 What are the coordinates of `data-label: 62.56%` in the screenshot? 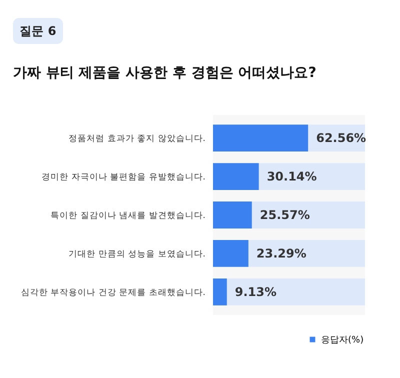 It's located at (341, 138).